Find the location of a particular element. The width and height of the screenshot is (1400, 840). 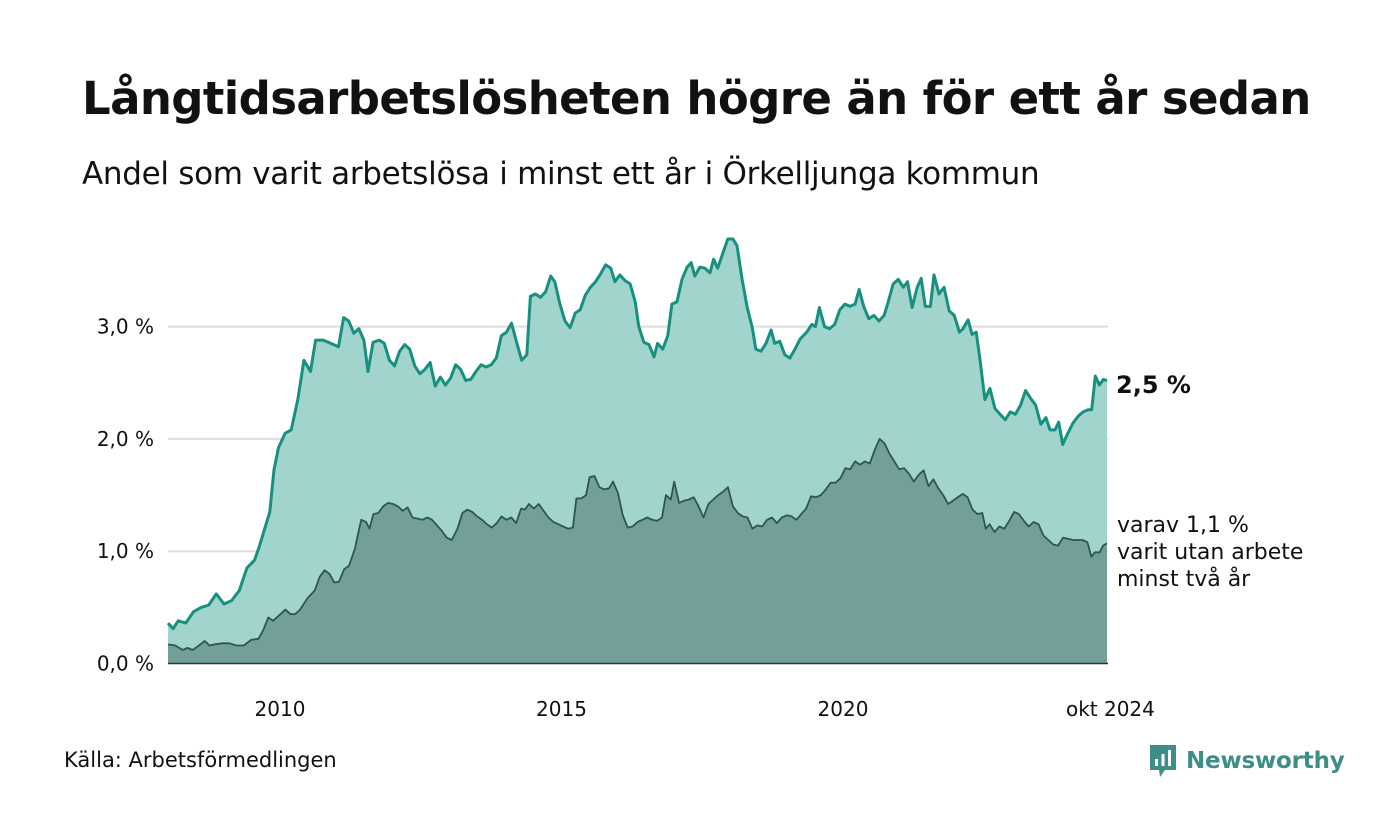

annotation-latest-sub-line-3: minst två år is located at coordinates (1184, 579).